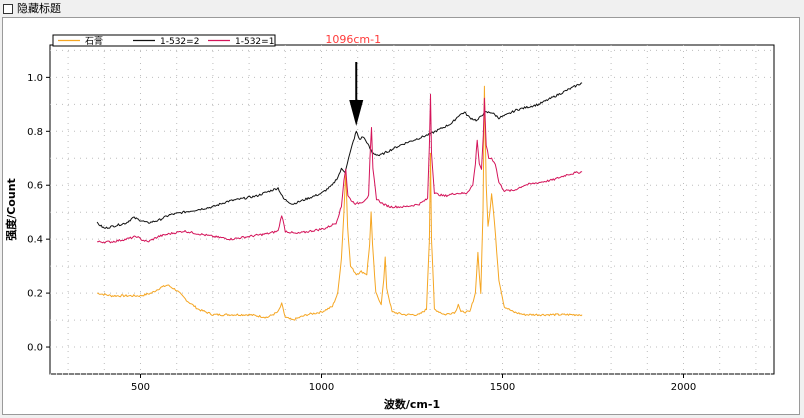 The height and width of the screenshot is (418, 804). I want to click on annotation-arrow-head, so click(356, 113).